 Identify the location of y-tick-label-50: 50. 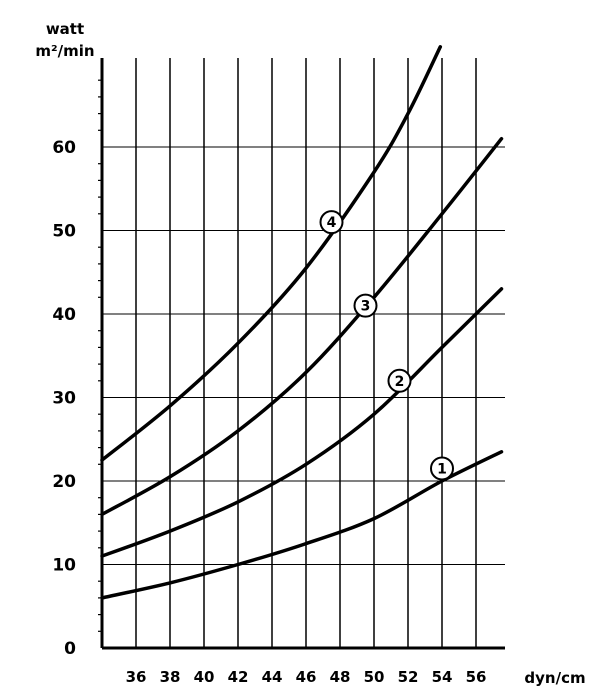
(64, 232).